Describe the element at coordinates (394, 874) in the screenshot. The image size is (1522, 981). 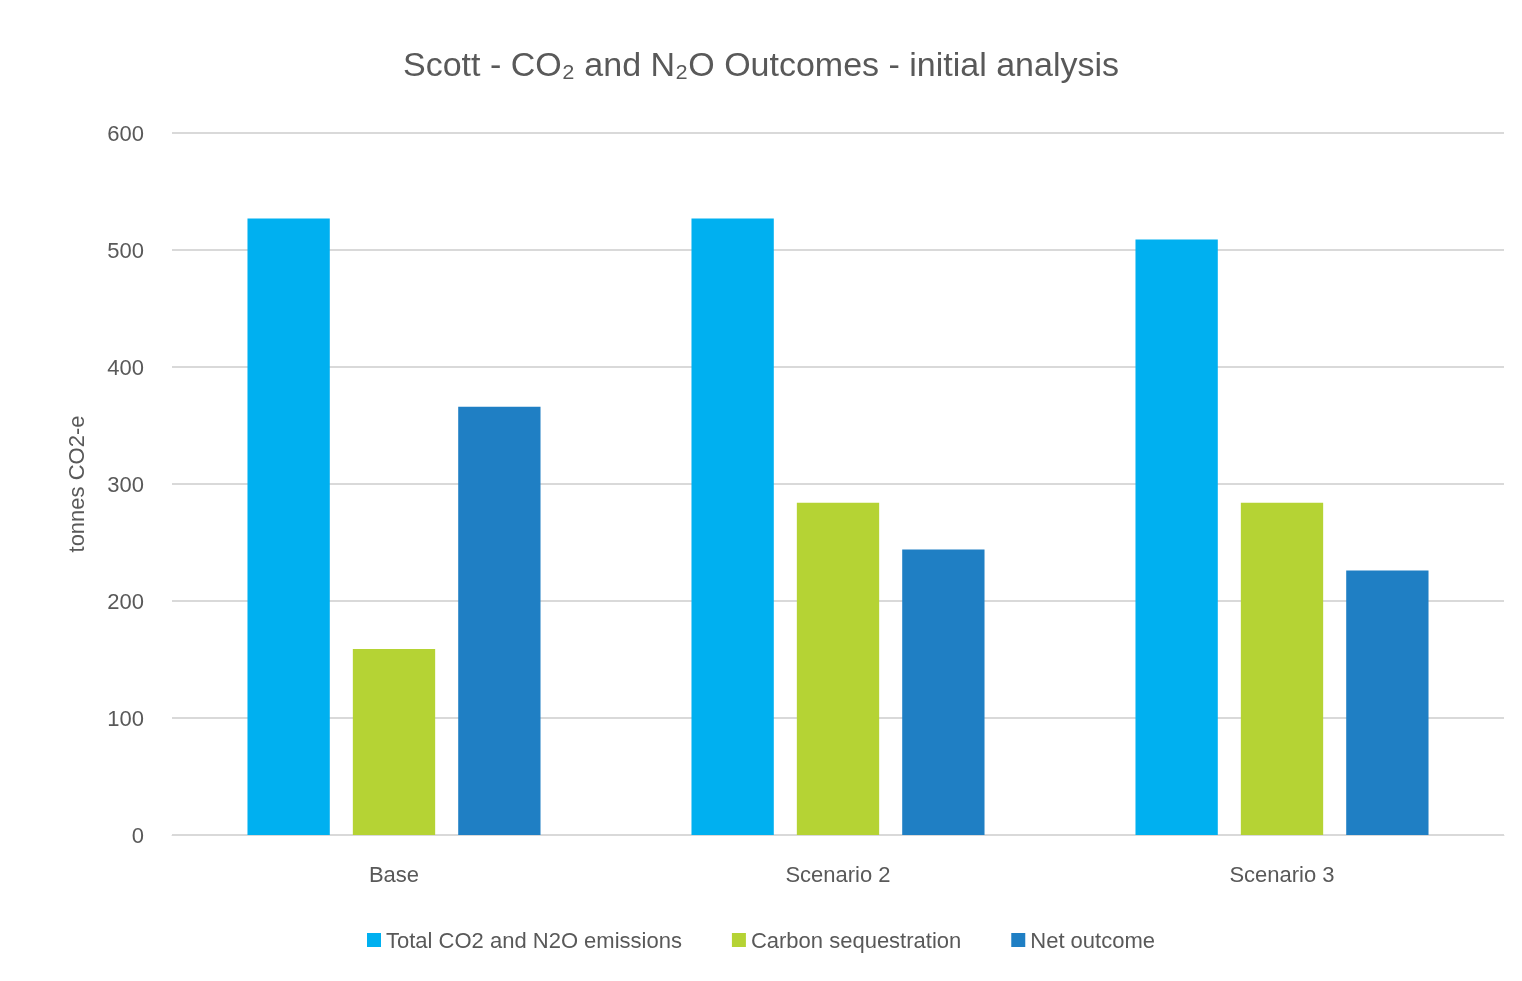
I see `x-tick-label: Base` at that location.